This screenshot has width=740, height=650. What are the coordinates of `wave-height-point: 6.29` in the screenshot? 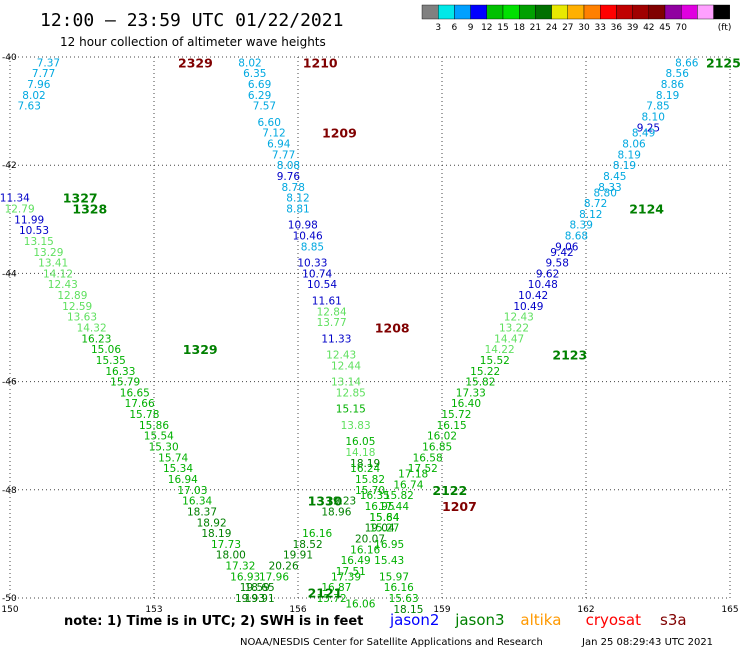 It's located at (259, 96).